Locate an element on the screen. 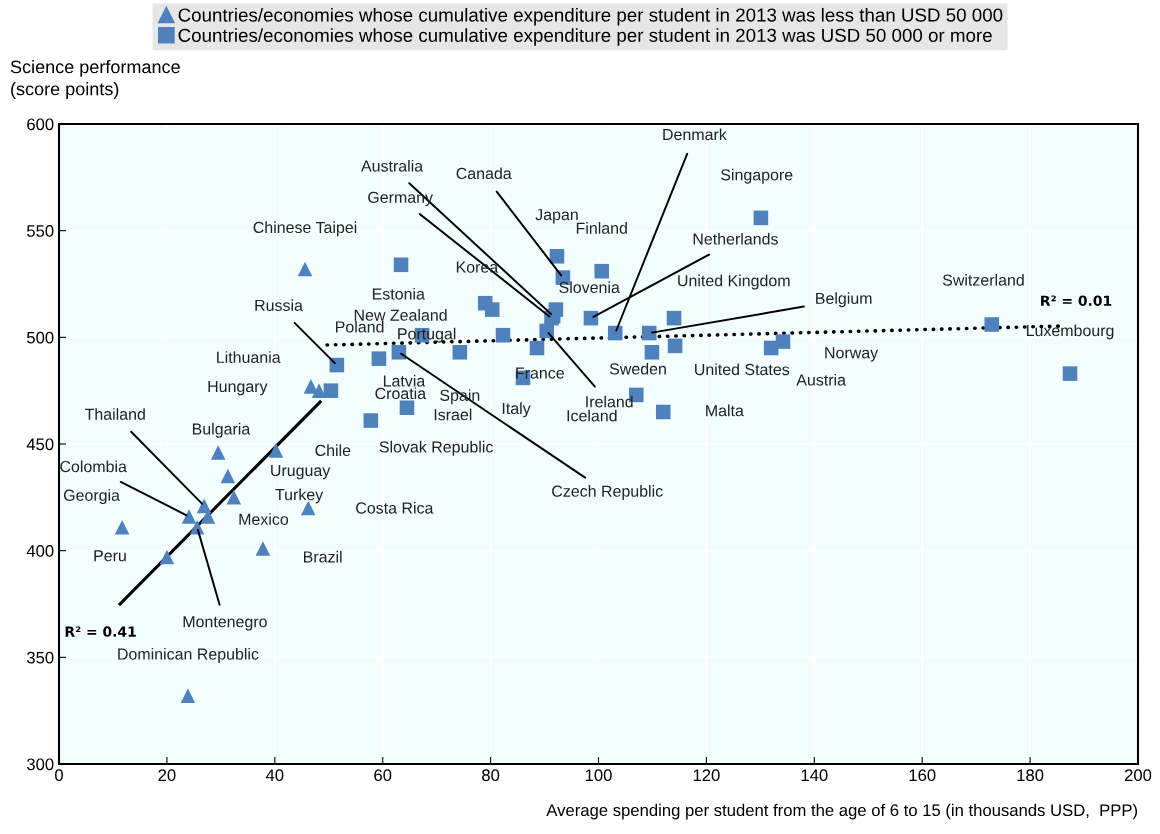 The image size is (1160, 834). annotation: Costa Rica is located at coordinates (395, 507).